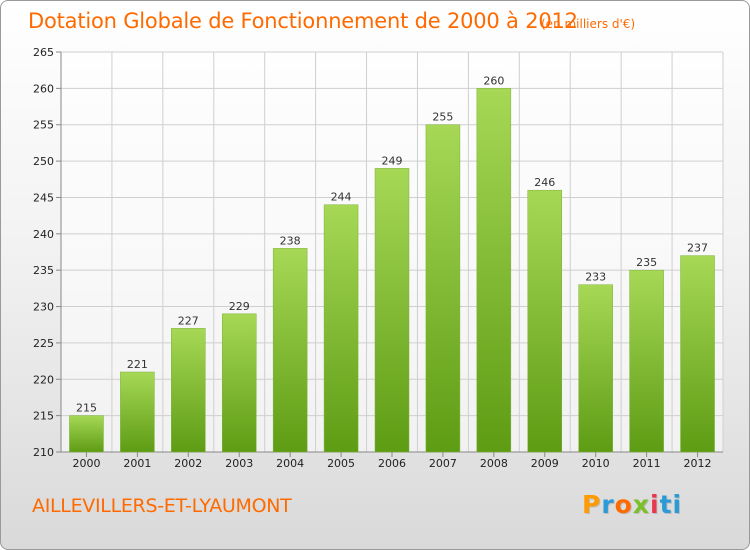  What do you see at coordinates (43, 452) in the screenshot?
I see `y-tick-label: 210` at bounding box center [43, 452].